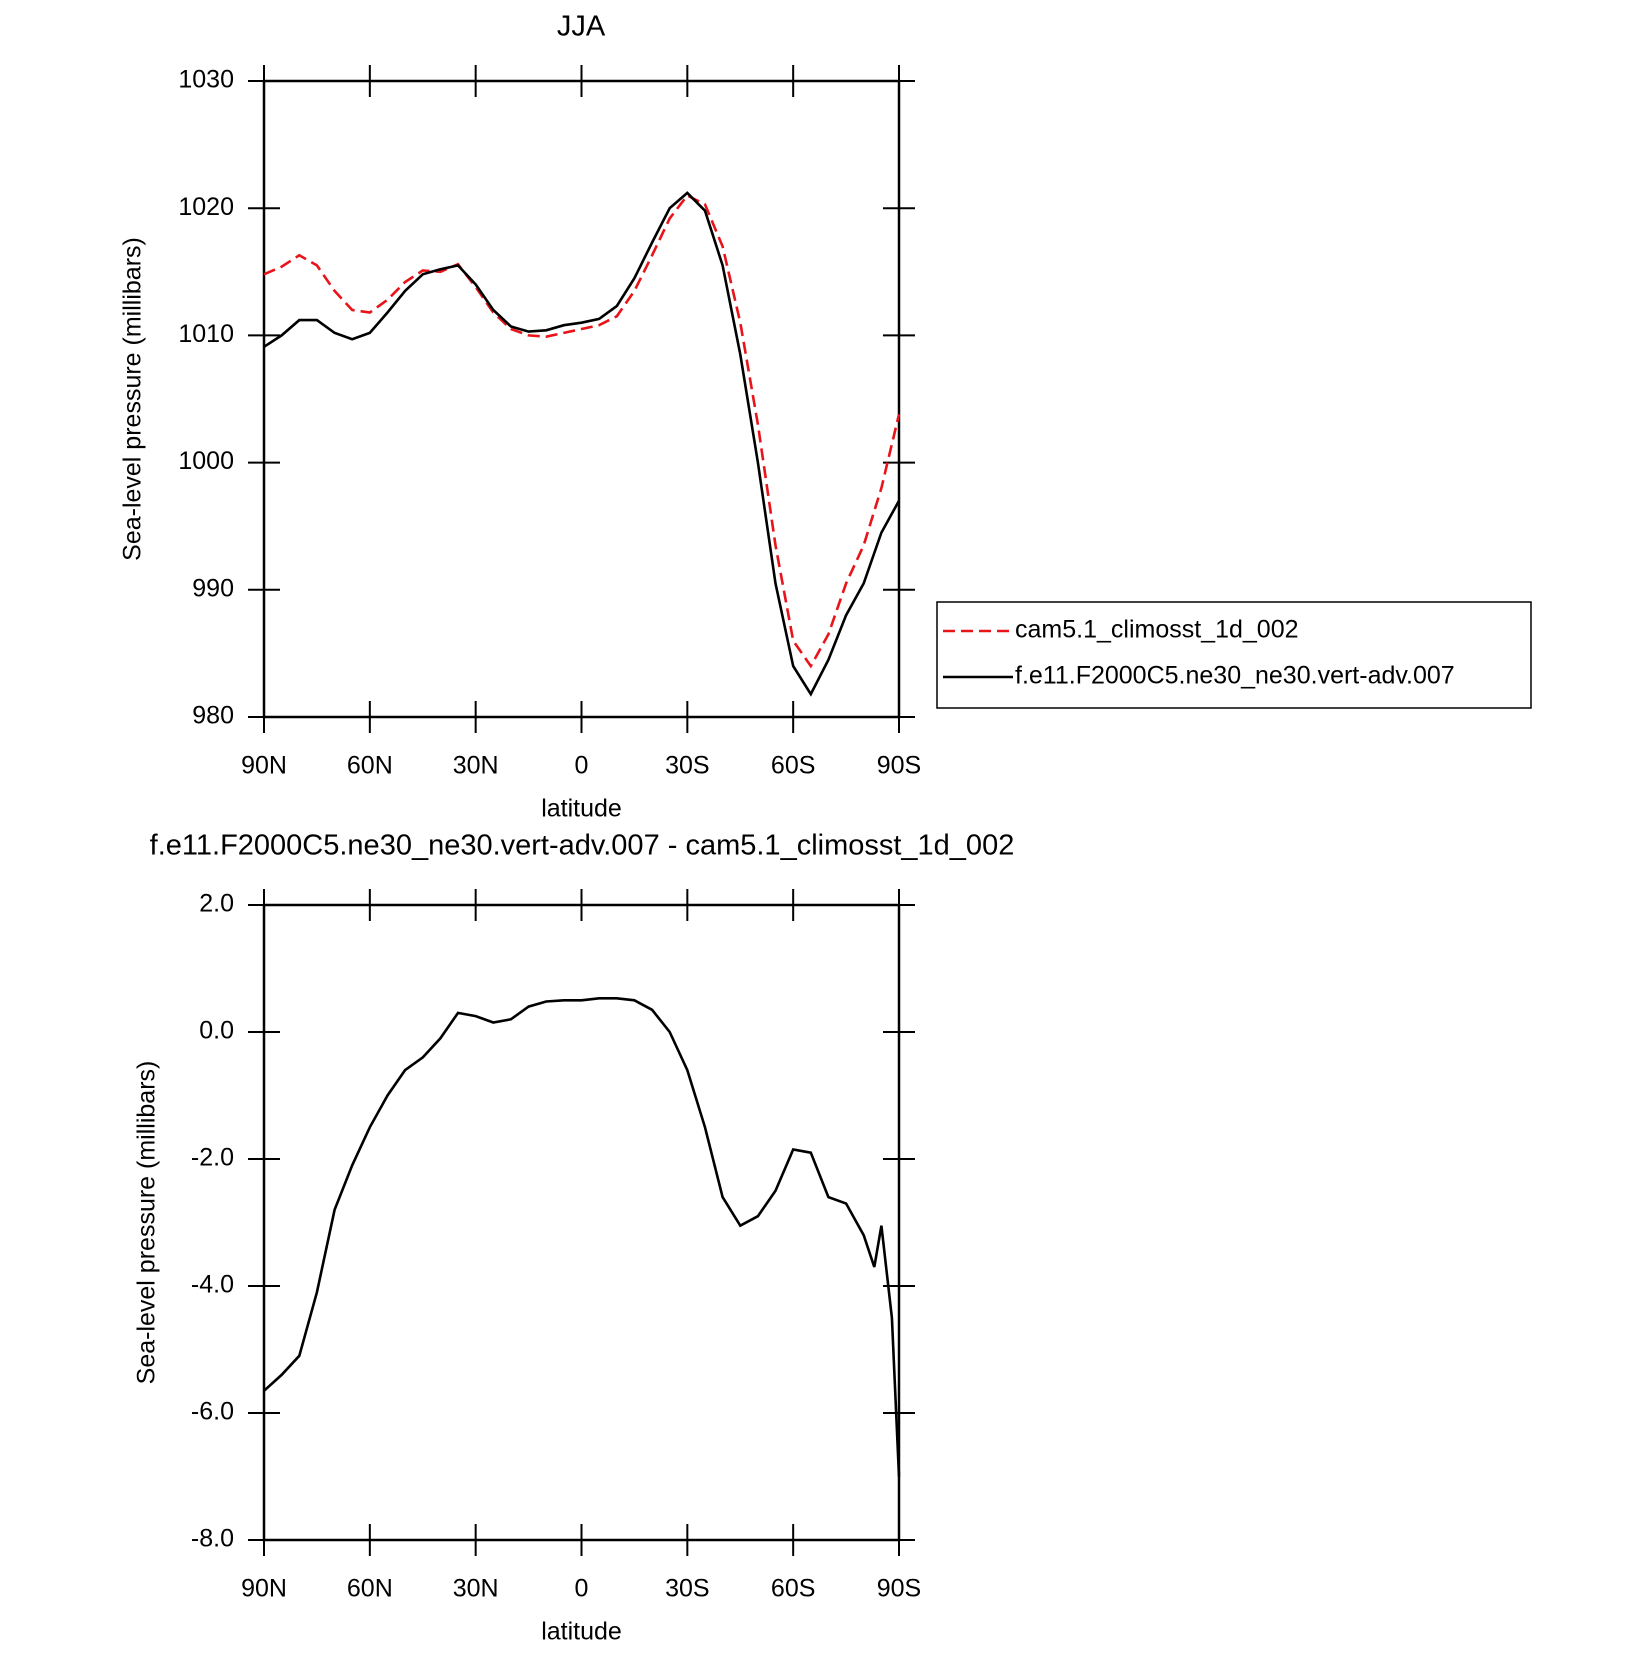  Describe the element at coordinates (206, 334) in the screenshot. I see `y-tick-label: 1010` at that location.